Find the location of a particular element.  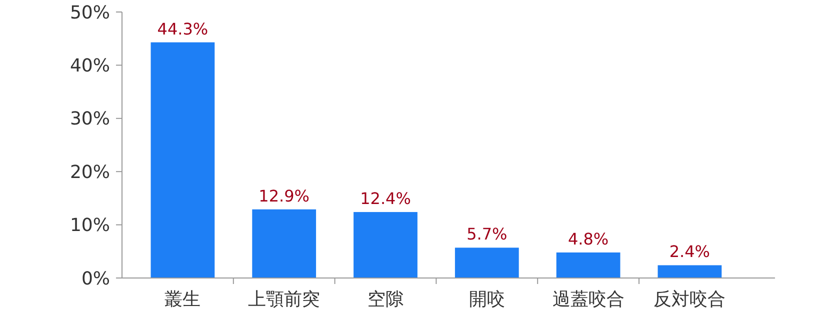

y-tick-label: 40% is located at coordinates (90, 66).